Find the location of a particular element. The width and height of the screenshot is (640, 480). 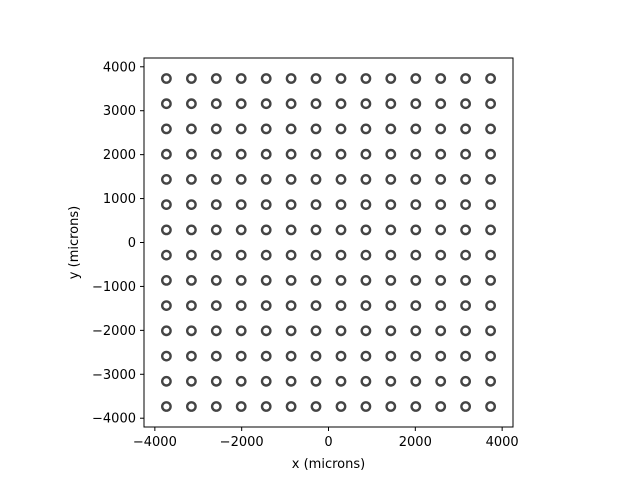

x-tick-label: −2000 is located at coordinates (242, 442).